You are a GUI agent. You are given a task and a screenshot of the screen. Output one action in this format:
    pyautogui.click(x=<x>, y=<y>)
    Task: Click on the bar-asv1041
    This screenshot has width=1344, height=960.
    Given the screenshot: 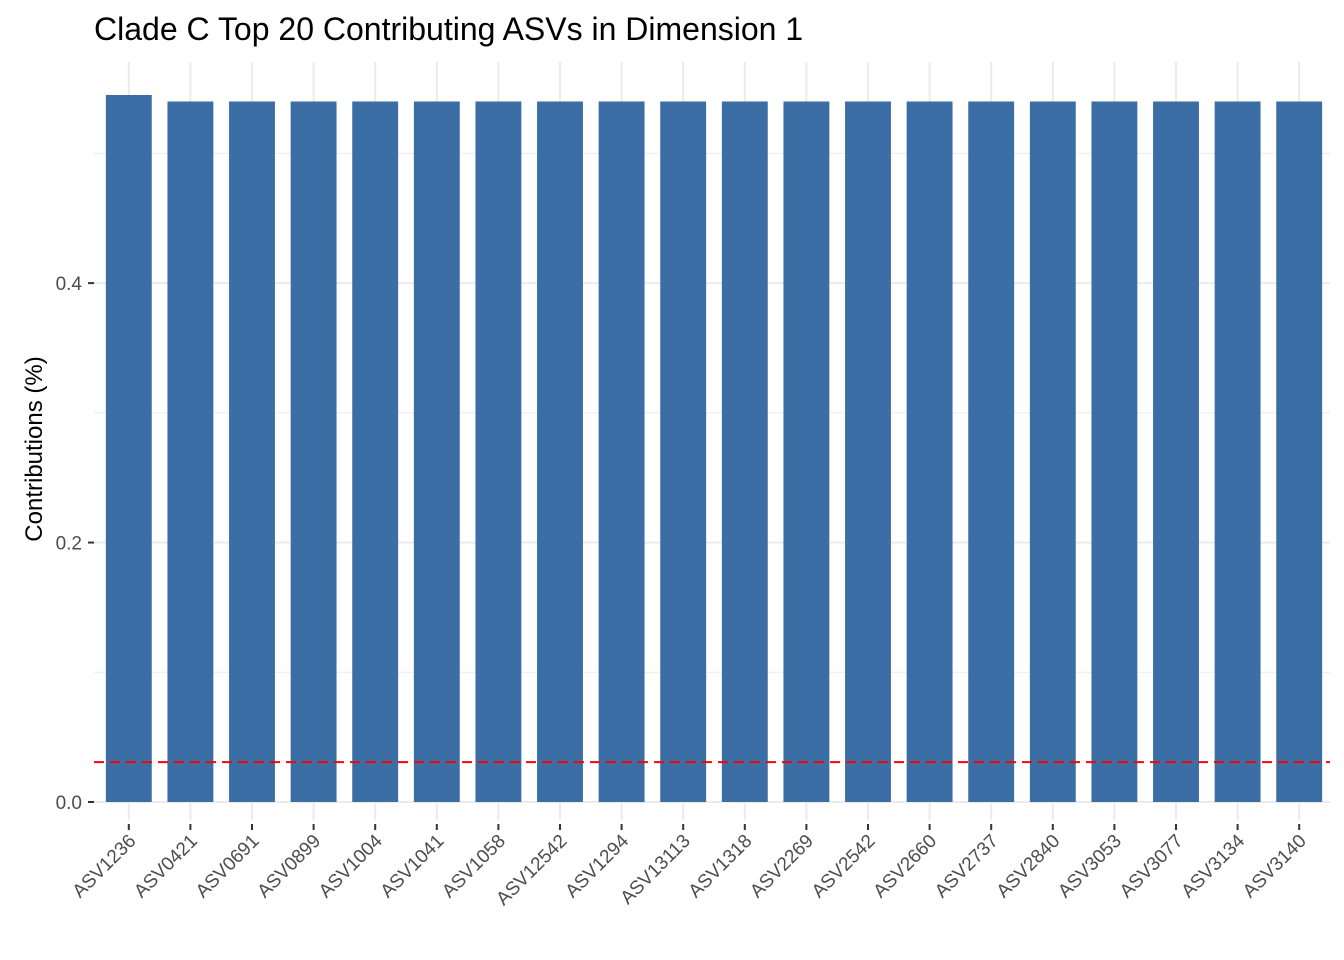 What is the action you would take?
    pyautogui.click(x=436, y=452)
    